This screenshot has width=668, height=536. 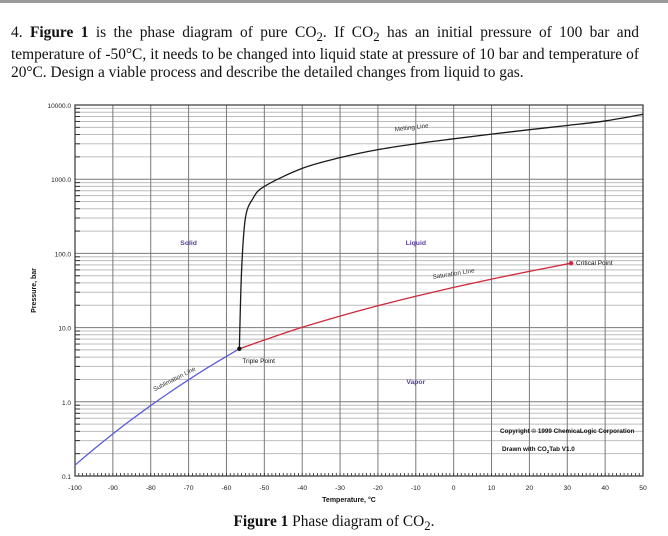 I want to click on x-tick-label: -60, so click(x=227, y=488).